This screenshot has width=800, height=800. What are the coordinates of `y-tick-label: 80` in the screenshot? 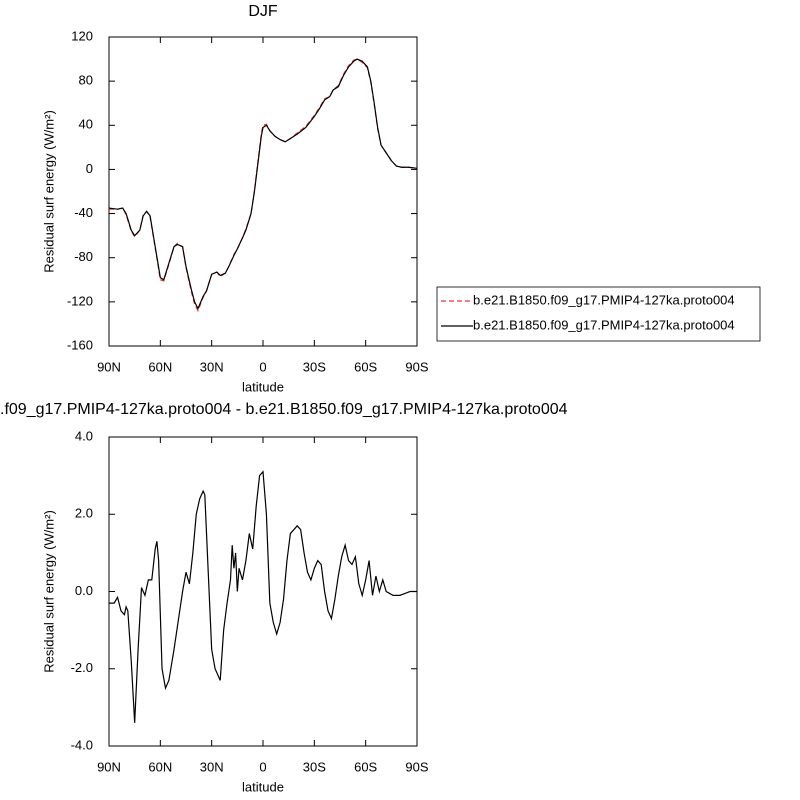 It's located at (86, 80).